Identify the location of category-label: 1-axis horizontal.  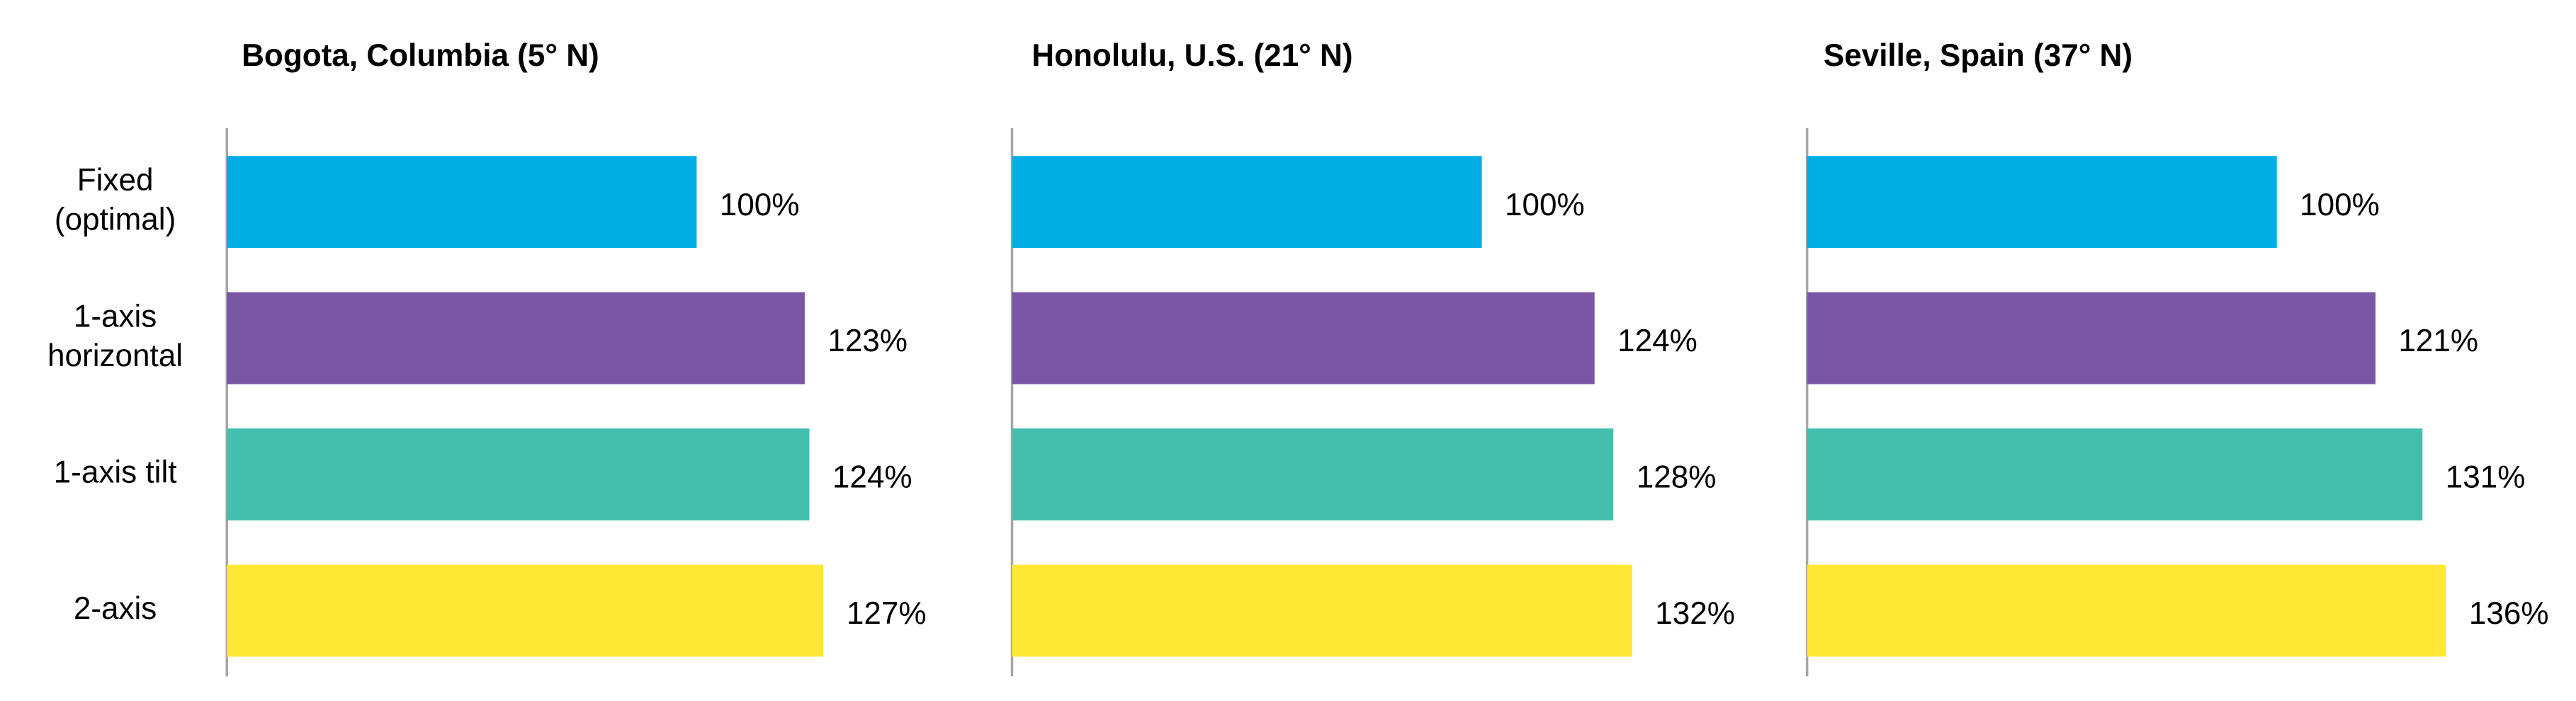
(115, 337).